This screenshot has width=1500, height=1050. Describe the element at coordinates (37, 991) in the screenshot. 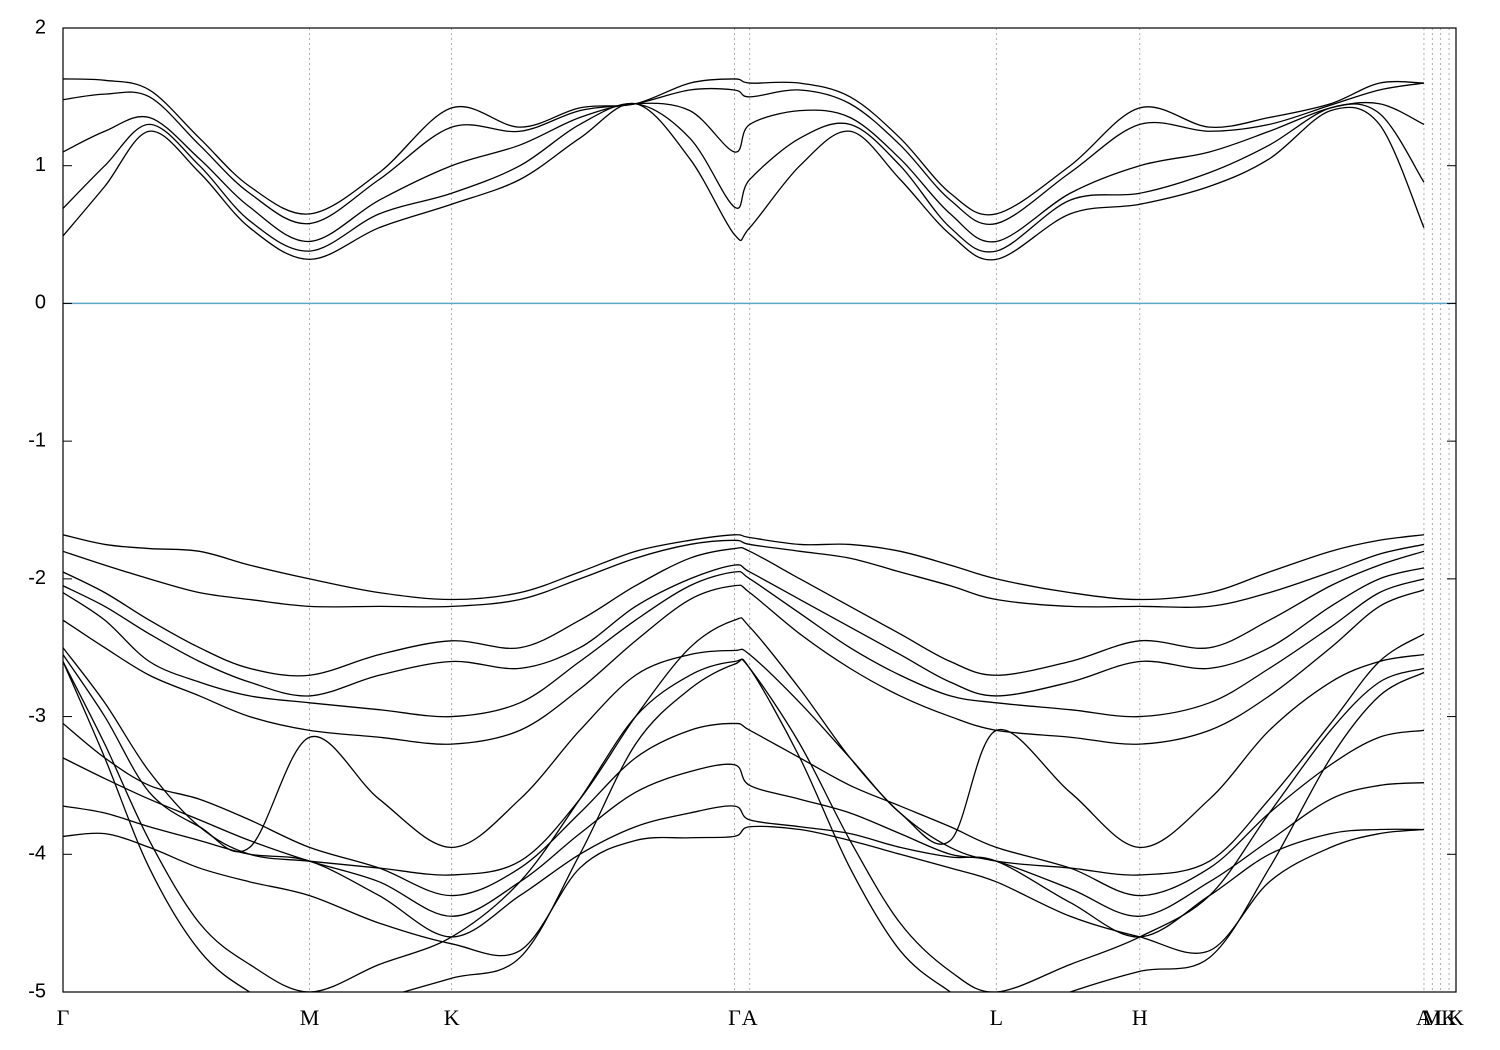

I see `y-tick-label: -5` at that location.